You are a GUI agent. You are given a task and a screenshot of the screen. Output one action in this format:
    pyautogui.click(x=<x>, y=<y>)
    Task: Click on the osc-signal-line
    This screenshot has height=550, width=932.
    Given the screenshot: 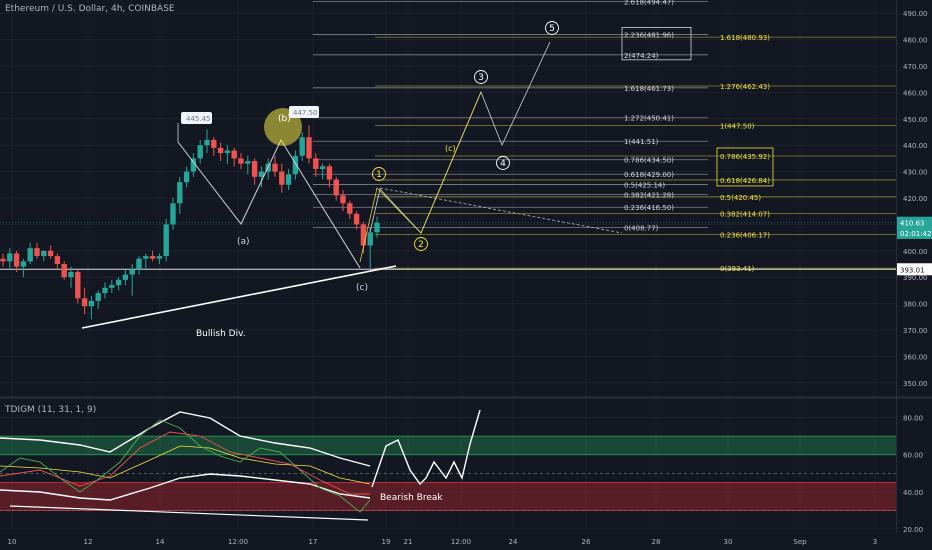 What is the action you would take?
    pyautogui.click(x=185, y=463)
    